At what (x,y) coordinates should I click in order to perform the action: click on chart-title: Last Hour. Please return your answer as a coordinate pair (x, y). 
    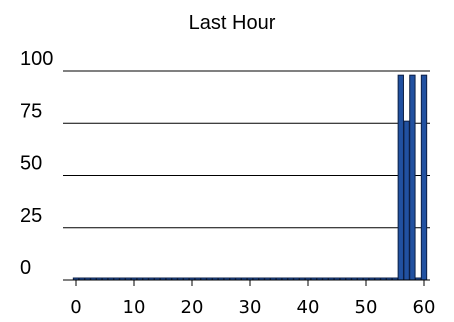
    Looking at the image, I should click on (232, 23).